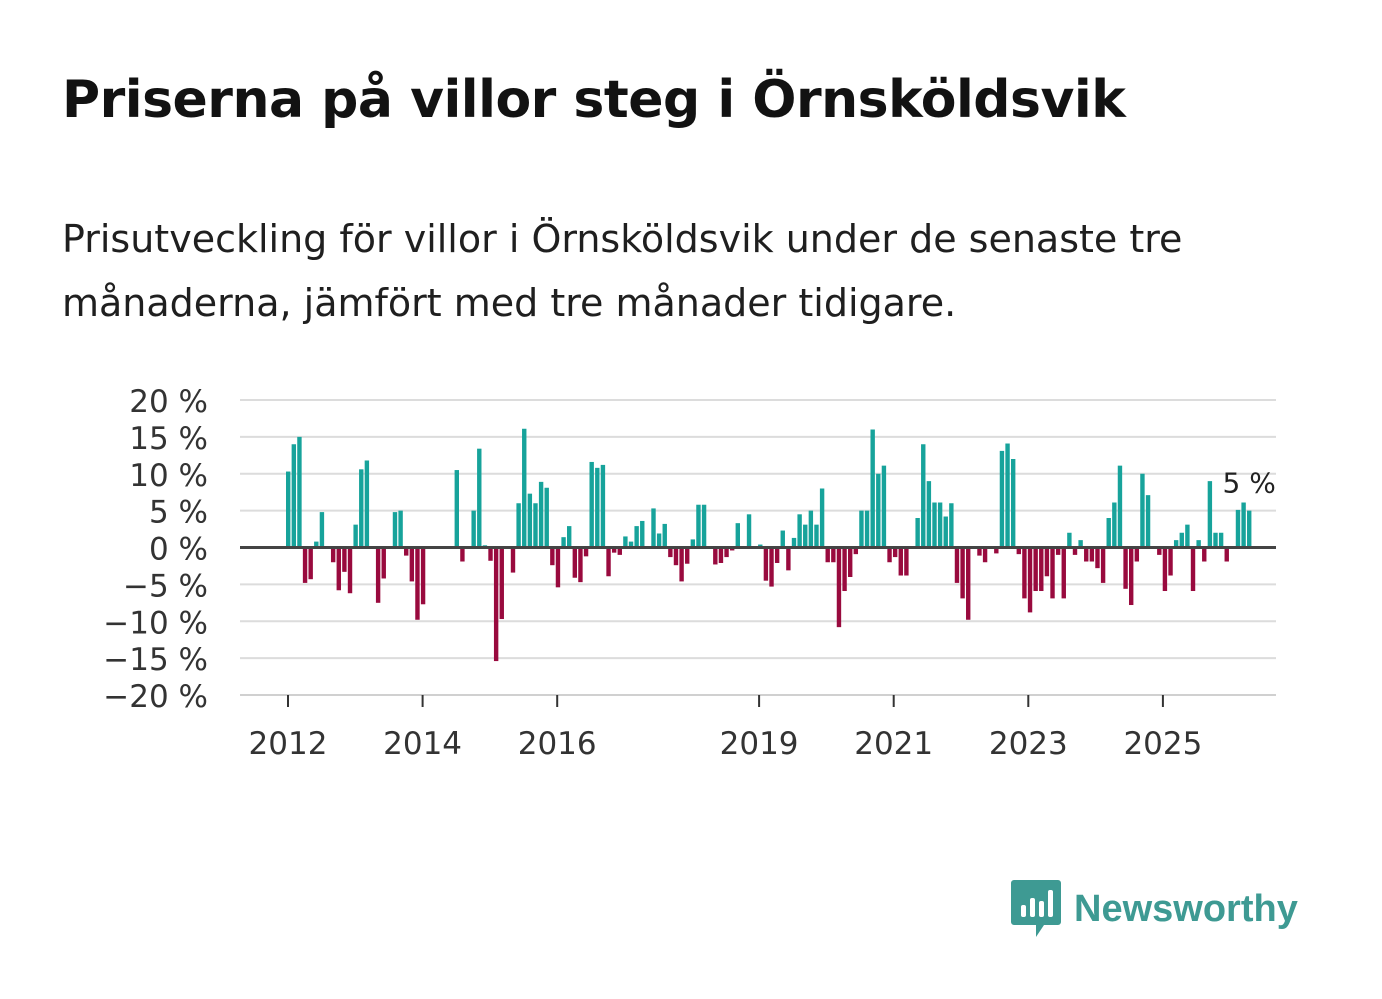 This screenshot has width=1382, height=999. I want to click on y-tick-label: 10 %, so click(168, 476).